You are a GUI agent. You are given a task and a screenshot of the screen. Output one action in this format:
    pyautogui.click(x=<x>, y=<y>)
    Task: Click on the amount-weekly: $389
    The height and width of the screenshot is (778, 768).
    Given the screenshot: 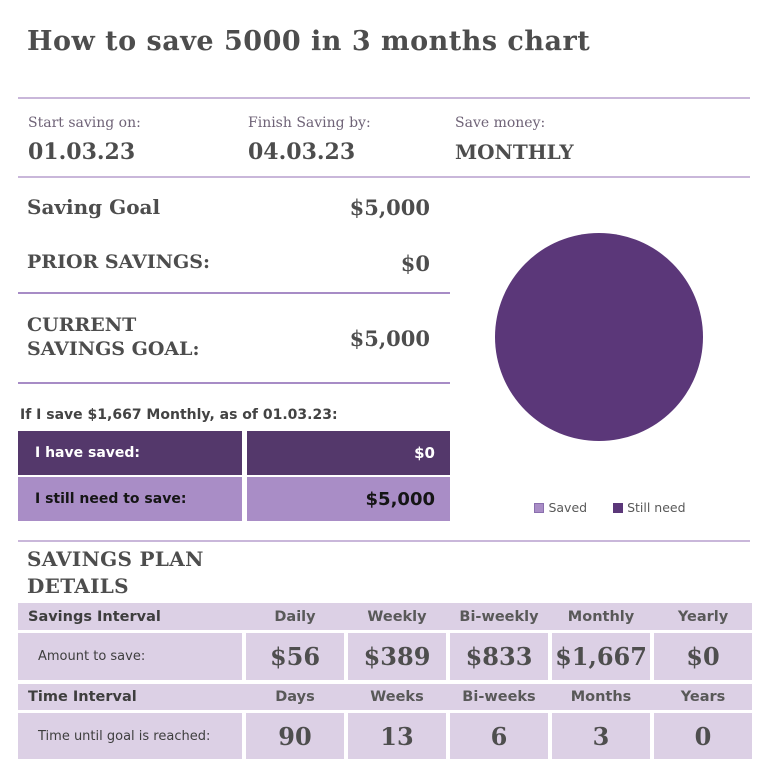 What is the action you would take?
    pyautogui.click(x=397, y=656)
    